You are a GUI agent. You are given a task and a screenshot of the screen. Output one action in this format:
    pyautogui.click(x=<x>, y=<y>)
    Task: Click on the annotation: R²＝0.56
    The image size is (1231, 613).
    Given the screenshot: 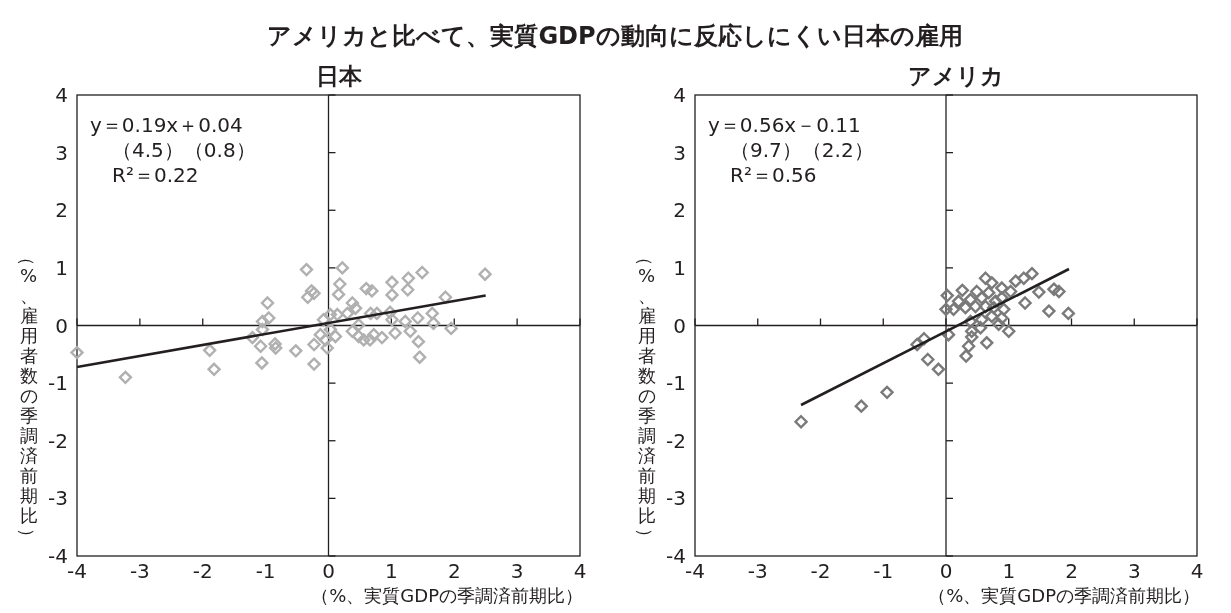 What is the action you would take?
    pyautogui.click(x=773, y=175)
    